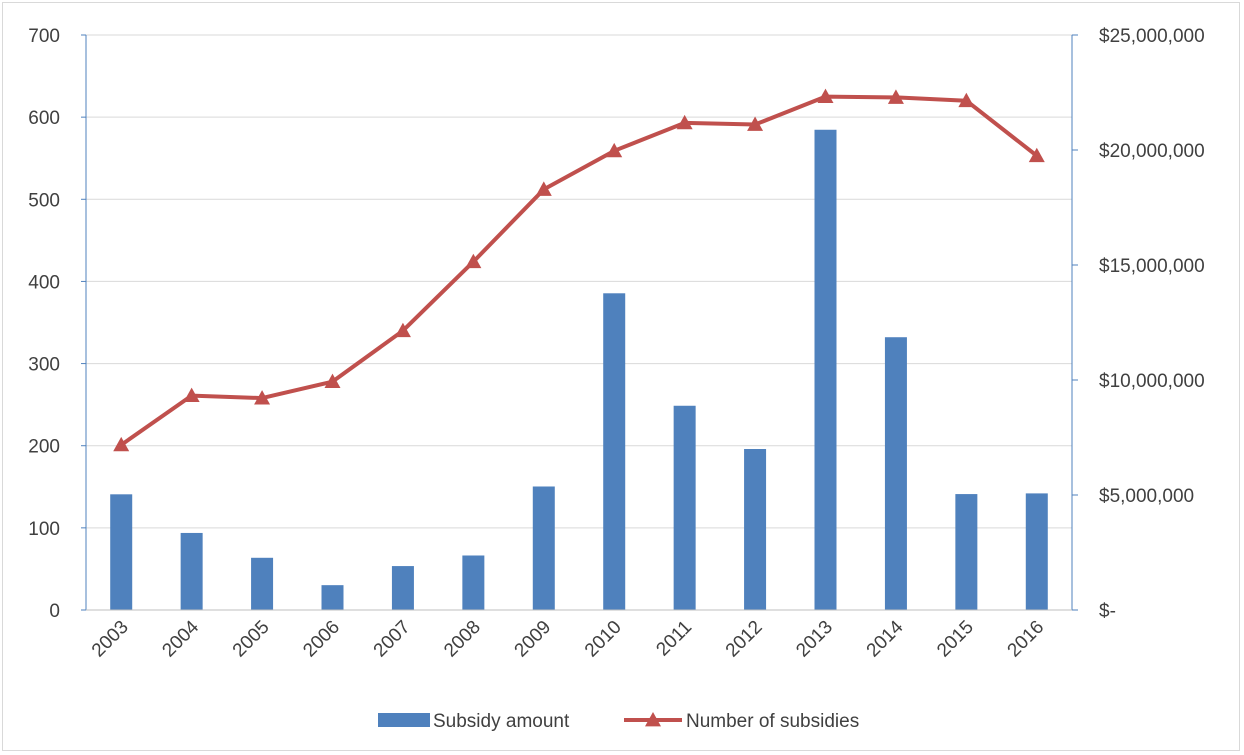 This screenshot has height=755, width=1244. What do you see at coordinates (180, 638) in the screenshot?
I see `x-tick-label: 2004` at bounding box center [180, 638].